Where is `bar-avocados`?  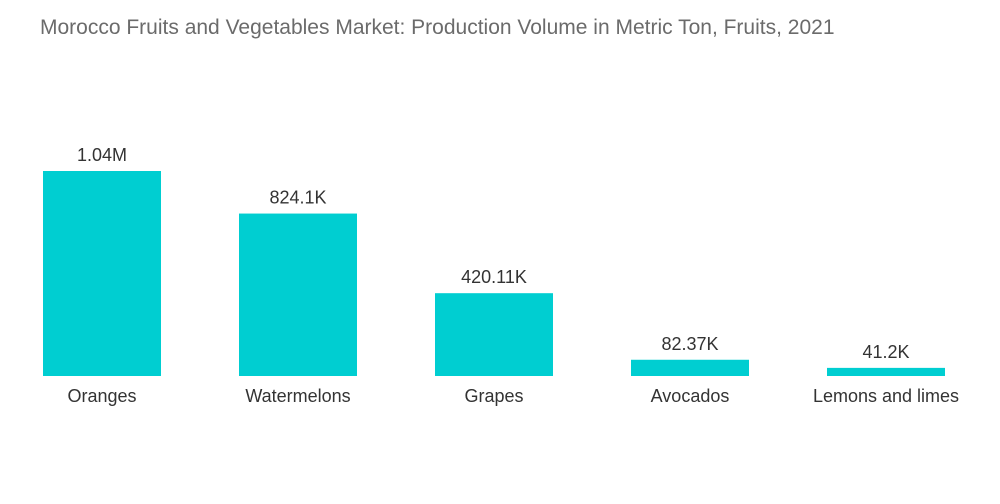
bar-avocados is located at coordinates (690, 367).